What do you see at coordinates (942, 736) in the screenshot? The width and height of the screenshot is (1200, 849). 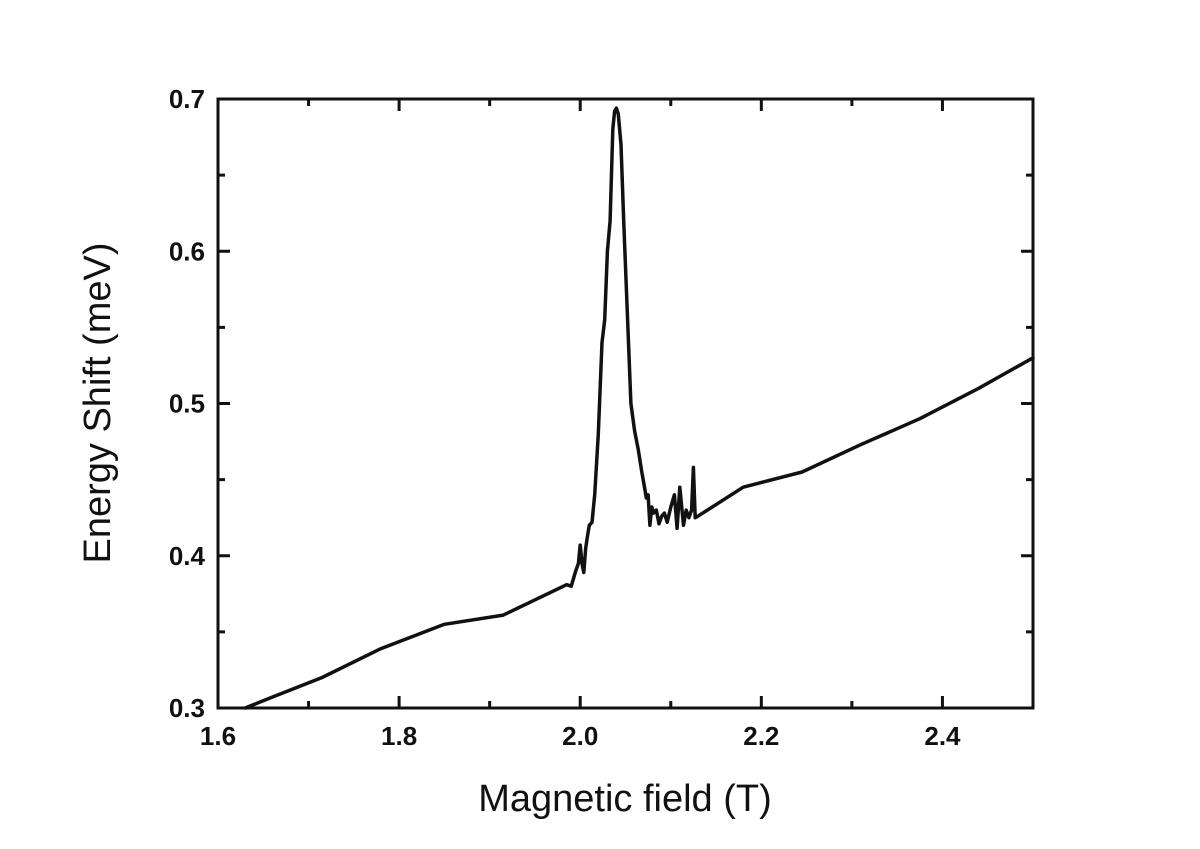 I see `x-tick-label: 2.4` at bounding box center [942, 736].